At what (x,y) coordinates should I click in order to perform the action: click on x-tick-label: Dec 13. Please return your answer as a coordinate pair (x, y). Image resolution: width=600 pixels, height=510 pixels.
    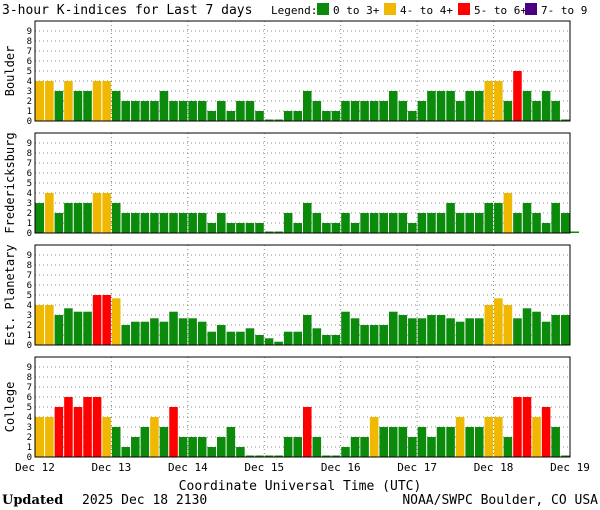
    Looking at the image, I should click on (112, 467).